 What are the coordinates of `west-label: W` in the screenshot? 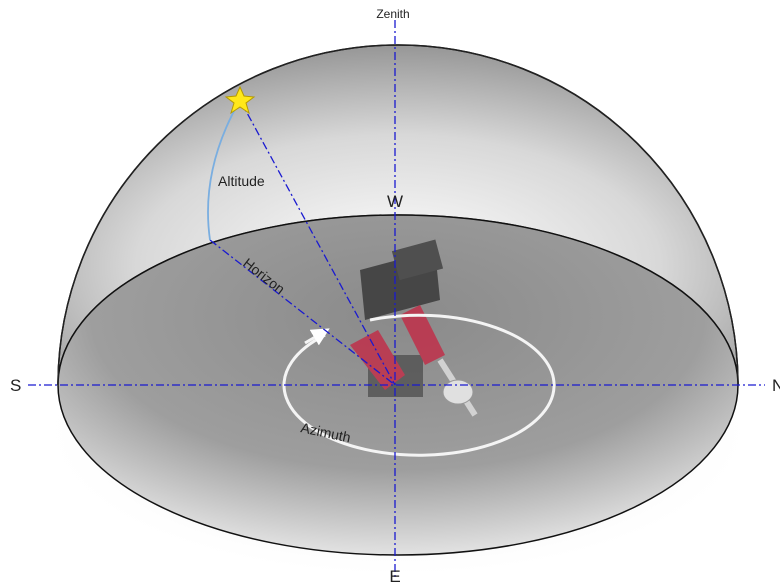 It's located at (395, 201).